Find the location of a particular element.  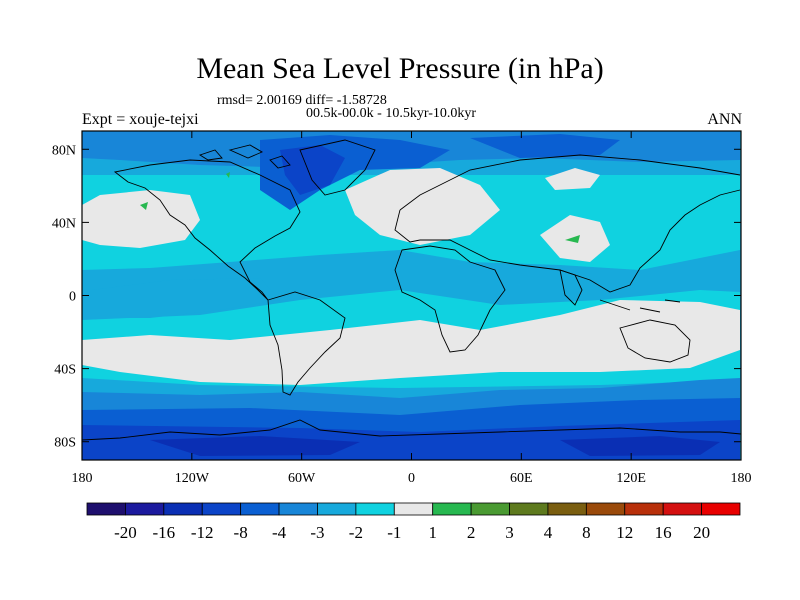

colorbar-label: 4 is located at coordinates (548, 532).